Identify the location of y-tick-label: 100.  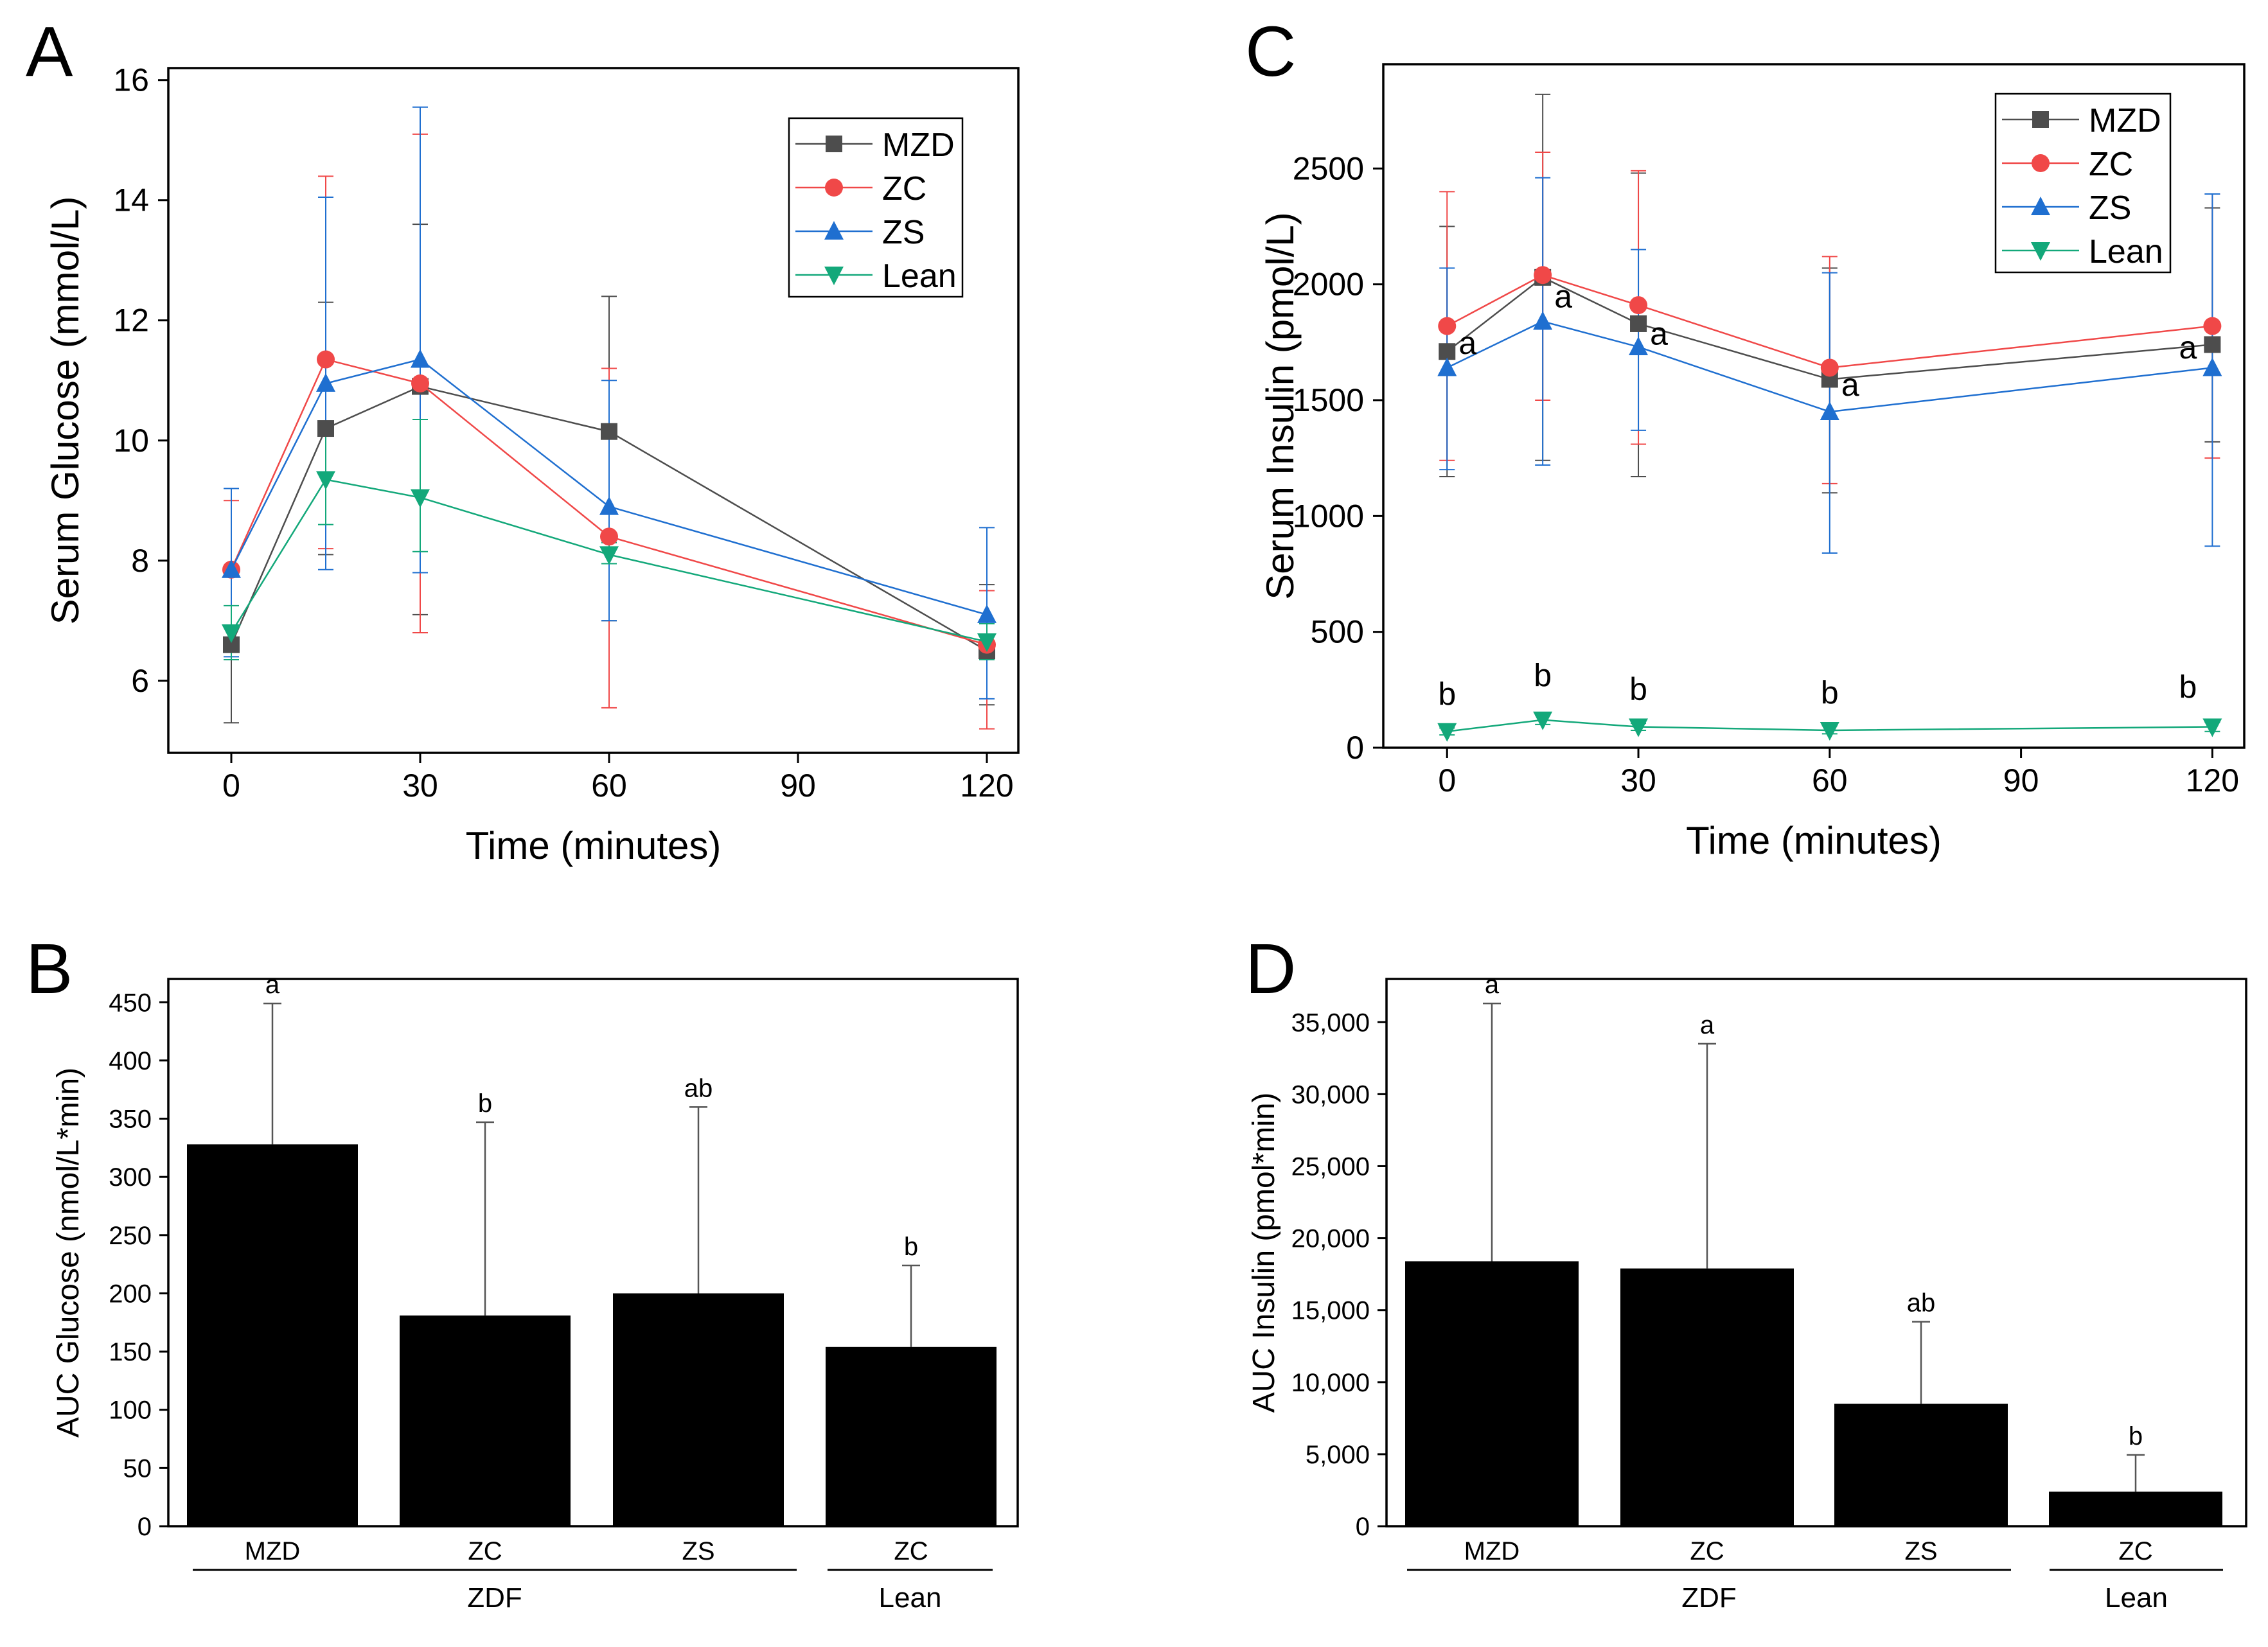
(130, 1410).